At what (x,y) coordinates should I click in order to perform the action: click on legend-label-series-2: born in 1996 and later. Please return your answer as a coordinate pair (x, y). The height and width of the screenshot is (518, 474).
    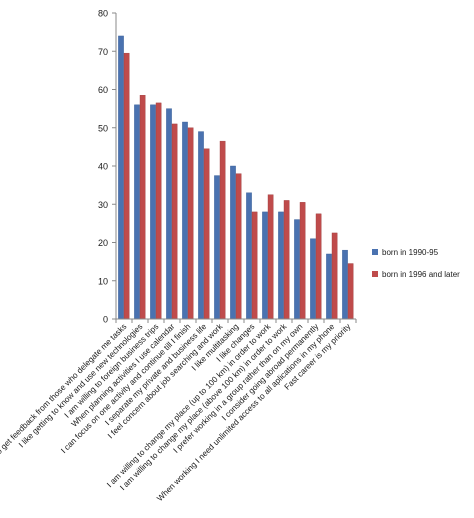
    Looking at the image, I should click on (421, 274).